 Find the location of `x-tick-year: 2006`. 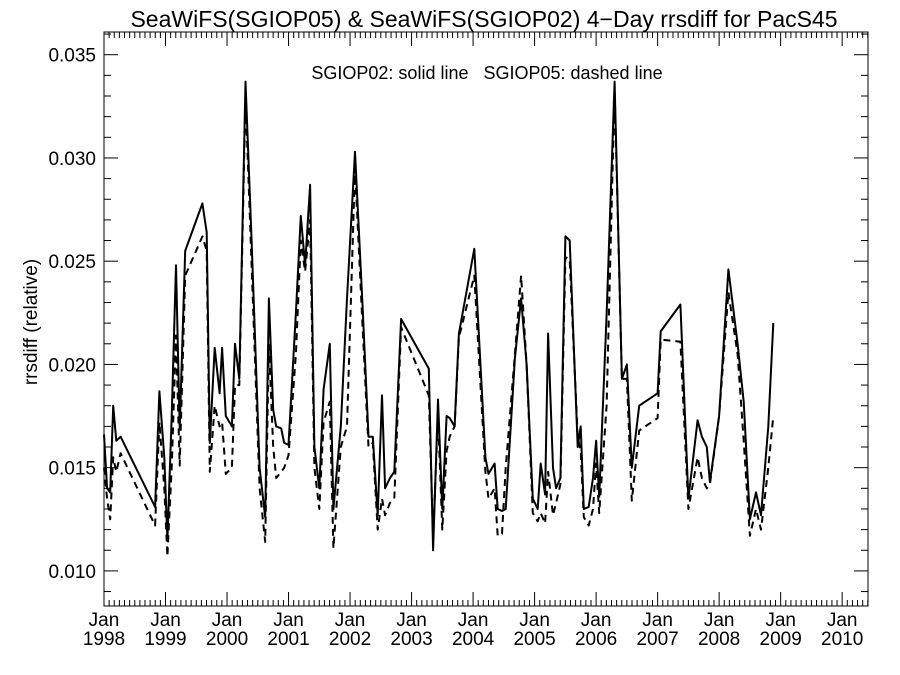

x-tick-year: 2006 is located at coordinates (596, 639).